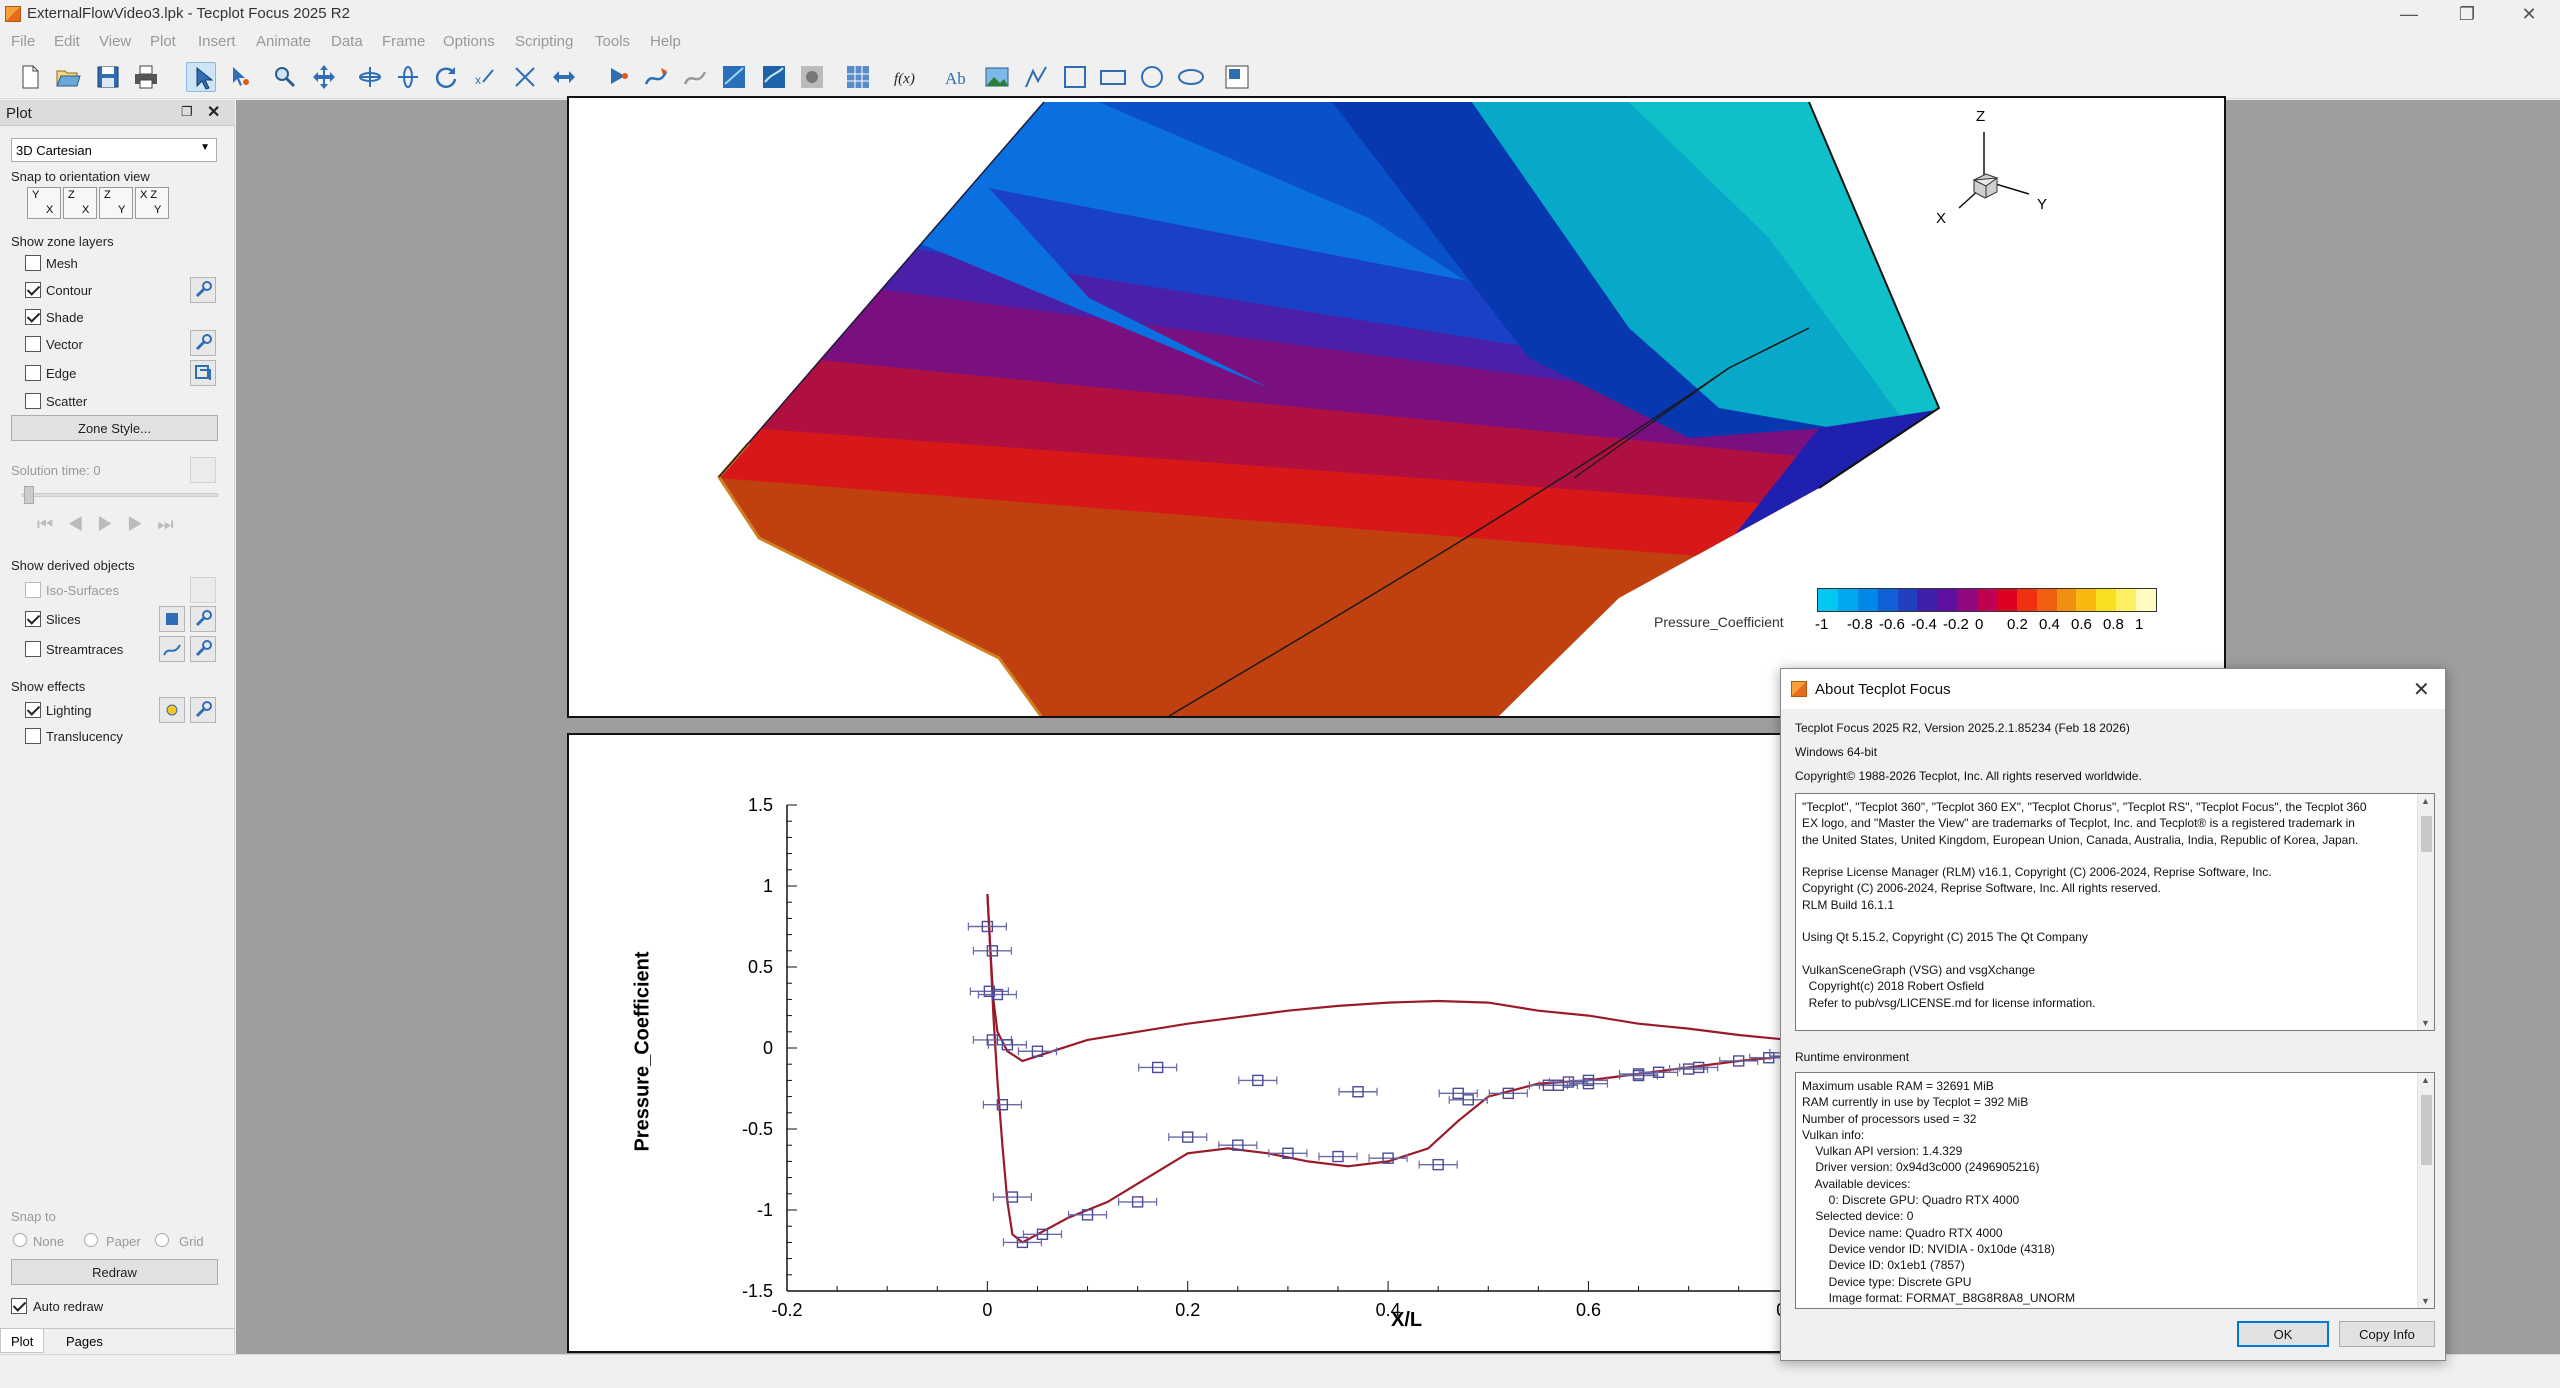  I want to click on vector-details-button, so click(203, 343).